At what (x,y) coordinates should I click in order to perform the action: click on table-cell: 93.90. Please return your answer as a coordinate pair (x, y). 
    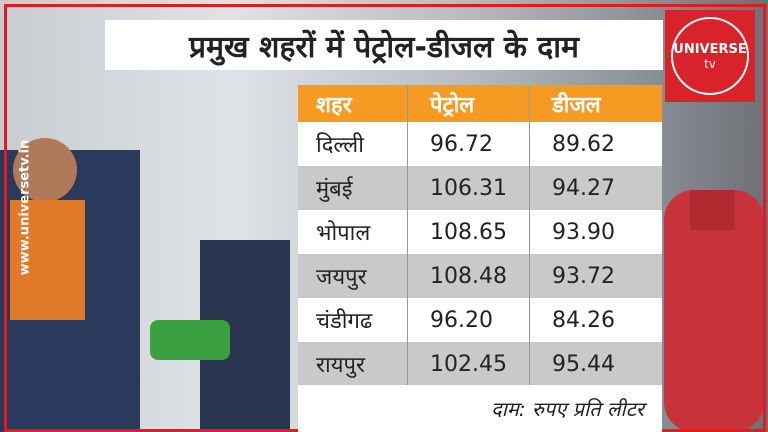
    Looking at the image, I should click on (583, 232).